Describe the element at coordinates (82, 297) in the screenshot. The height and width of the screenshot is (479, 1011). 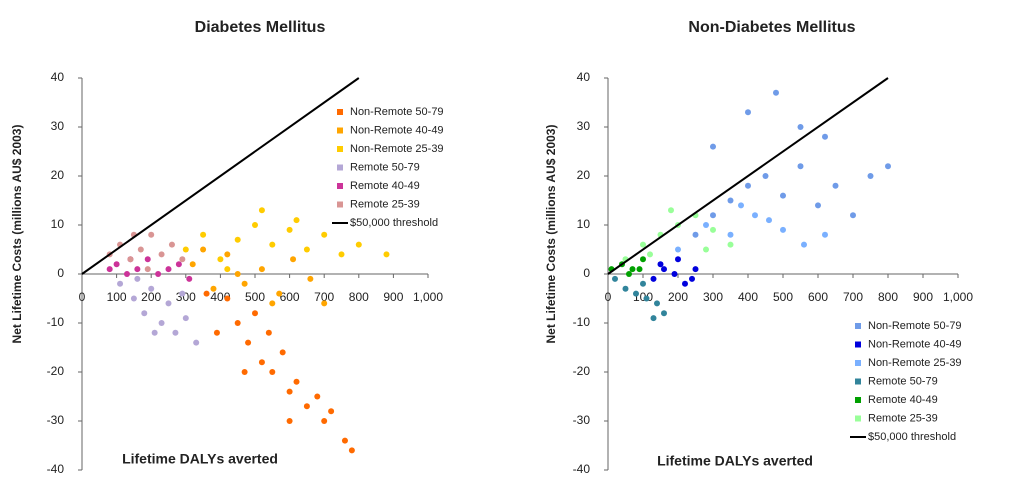
I see `x-tick-label: 0` at that location.